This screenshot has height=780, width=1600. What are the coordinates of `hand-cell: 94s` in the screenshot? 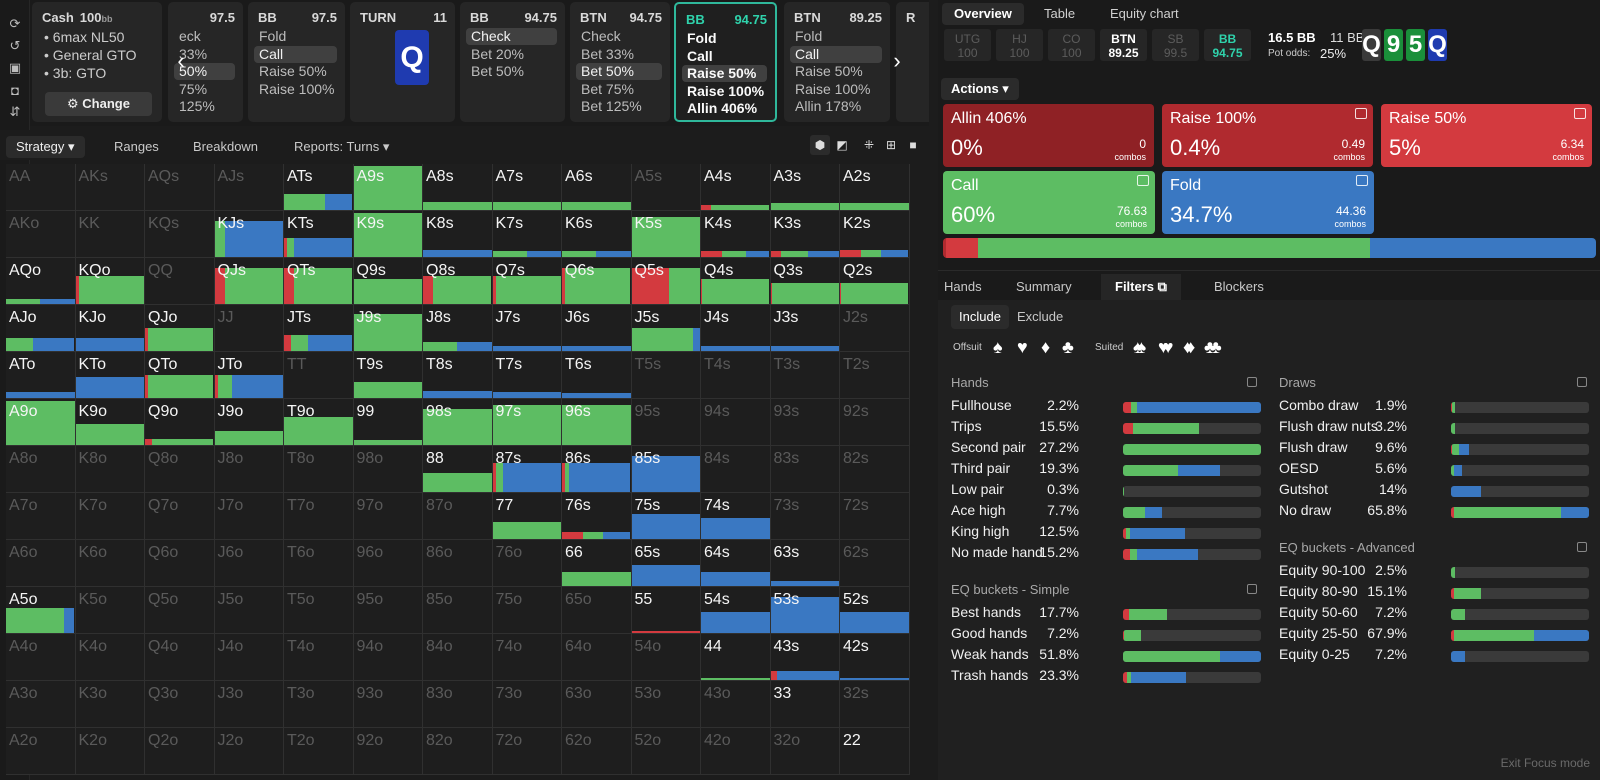 It's located at (736, 422).